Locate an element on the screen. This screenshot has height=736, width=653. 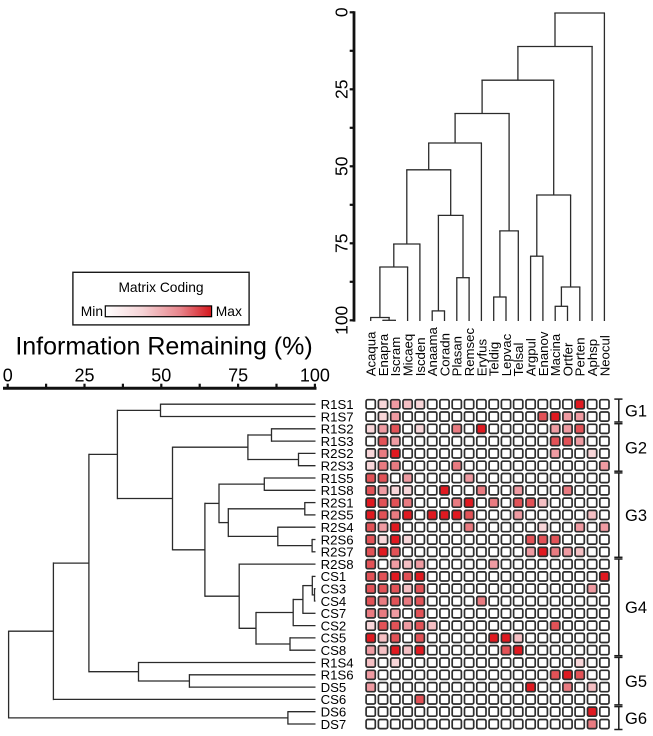
svg-text: R1S1 is located at coordinates (337, 404).